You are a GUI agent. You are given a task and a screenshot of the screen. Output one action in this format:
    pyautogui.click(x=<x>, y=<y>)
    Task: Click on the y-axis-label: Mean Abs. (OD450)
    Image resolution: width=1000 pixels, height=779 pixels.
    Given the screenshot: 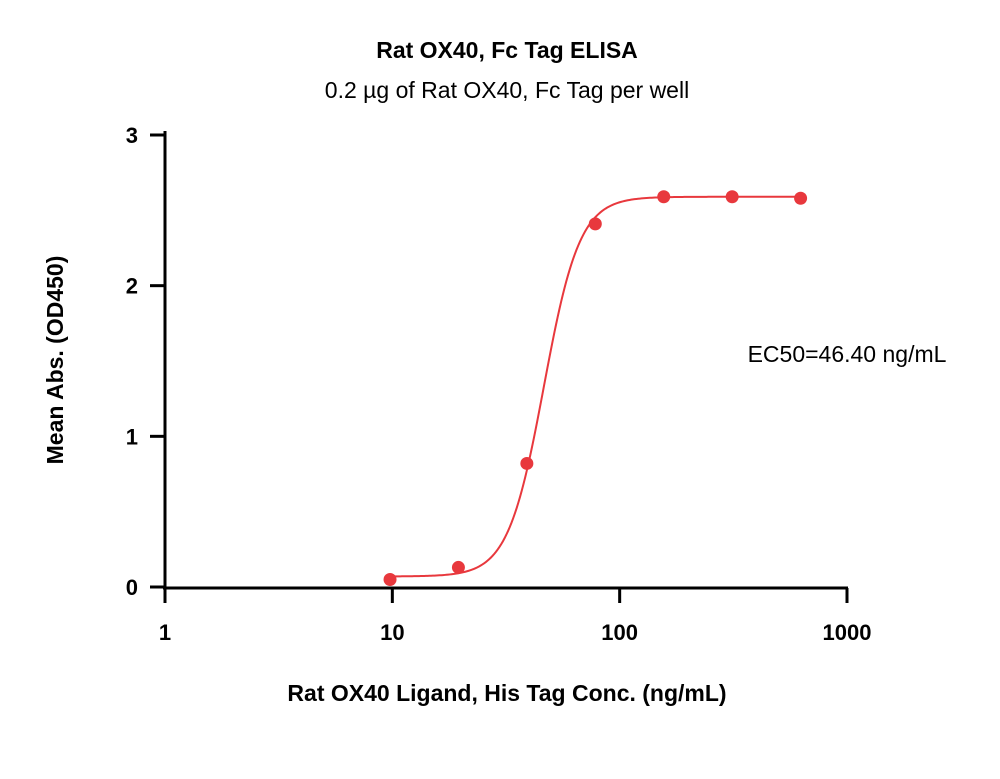 What is the action you would take?
    pyautogui.click(x=55, y=360)
    